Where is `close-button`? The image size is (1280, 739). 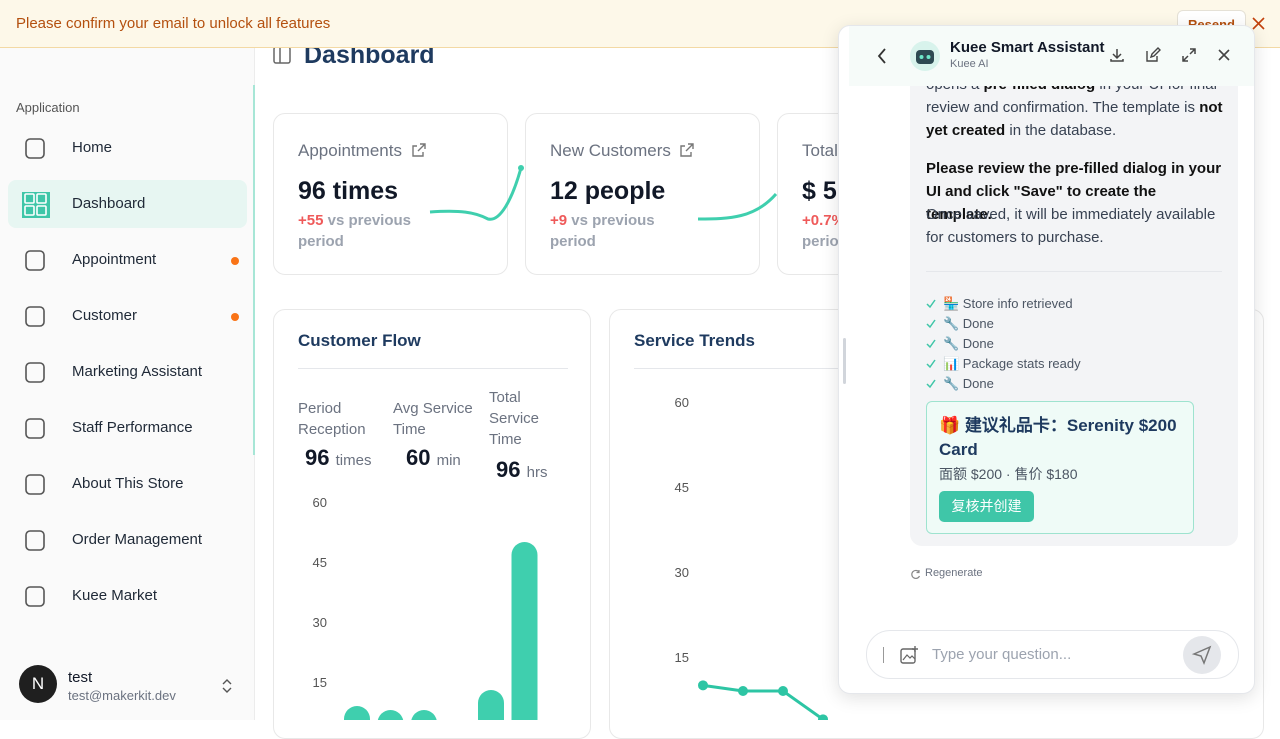
close-button is located at coordinates (1224, 55).